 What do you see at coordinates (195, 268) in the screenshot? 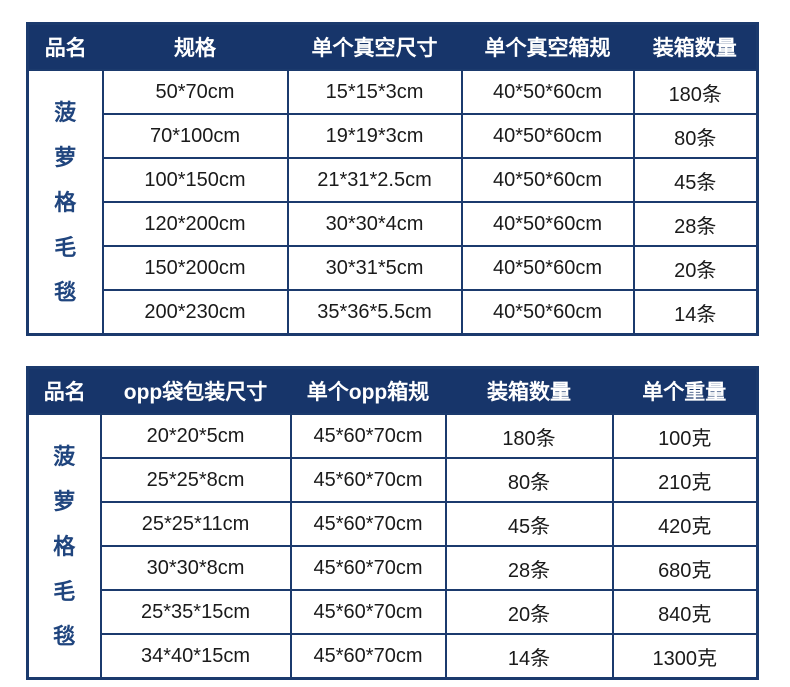
I see `spec-cell: 150*200cm` at bounding box center [195, 268].